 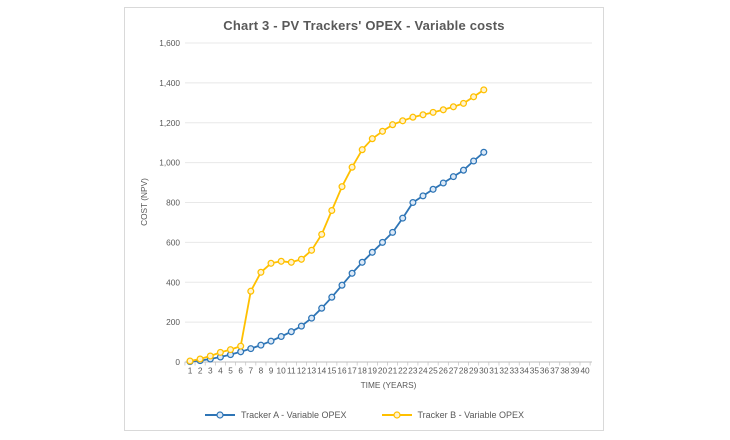 What do you see at coordinates (261, 371) in the screenshot?
I see `x-tick-label: 8` at bounding box center [261, 371].